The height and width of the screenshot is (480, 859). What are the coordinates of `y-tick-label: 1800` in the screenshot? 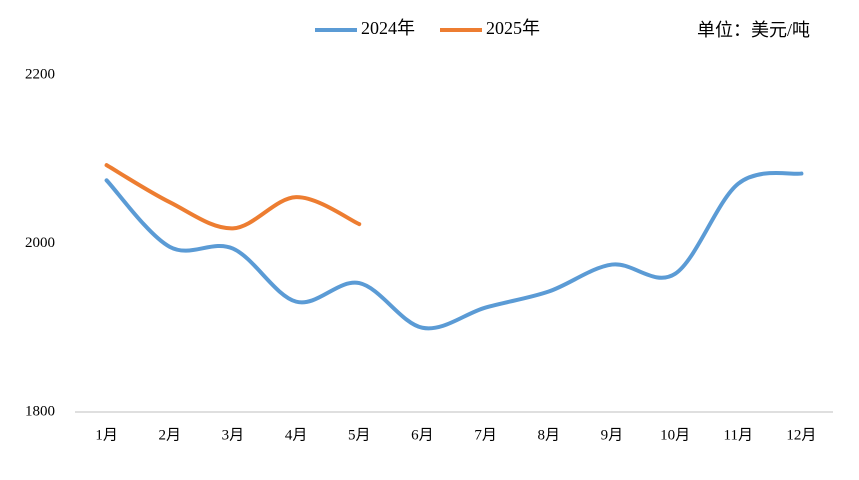 It's located at (40, 411).